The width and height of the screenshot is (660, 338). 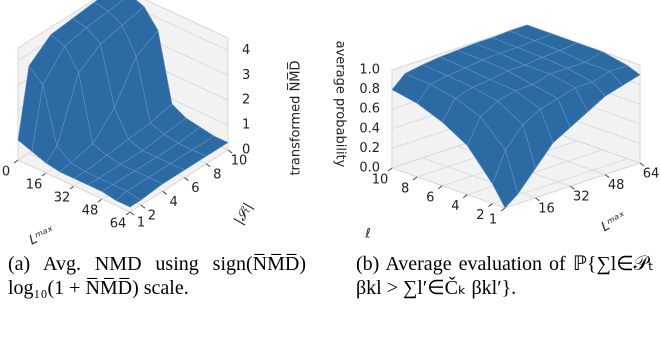 I want to click on x-tick-label: 64, so click(x=118, y=224).